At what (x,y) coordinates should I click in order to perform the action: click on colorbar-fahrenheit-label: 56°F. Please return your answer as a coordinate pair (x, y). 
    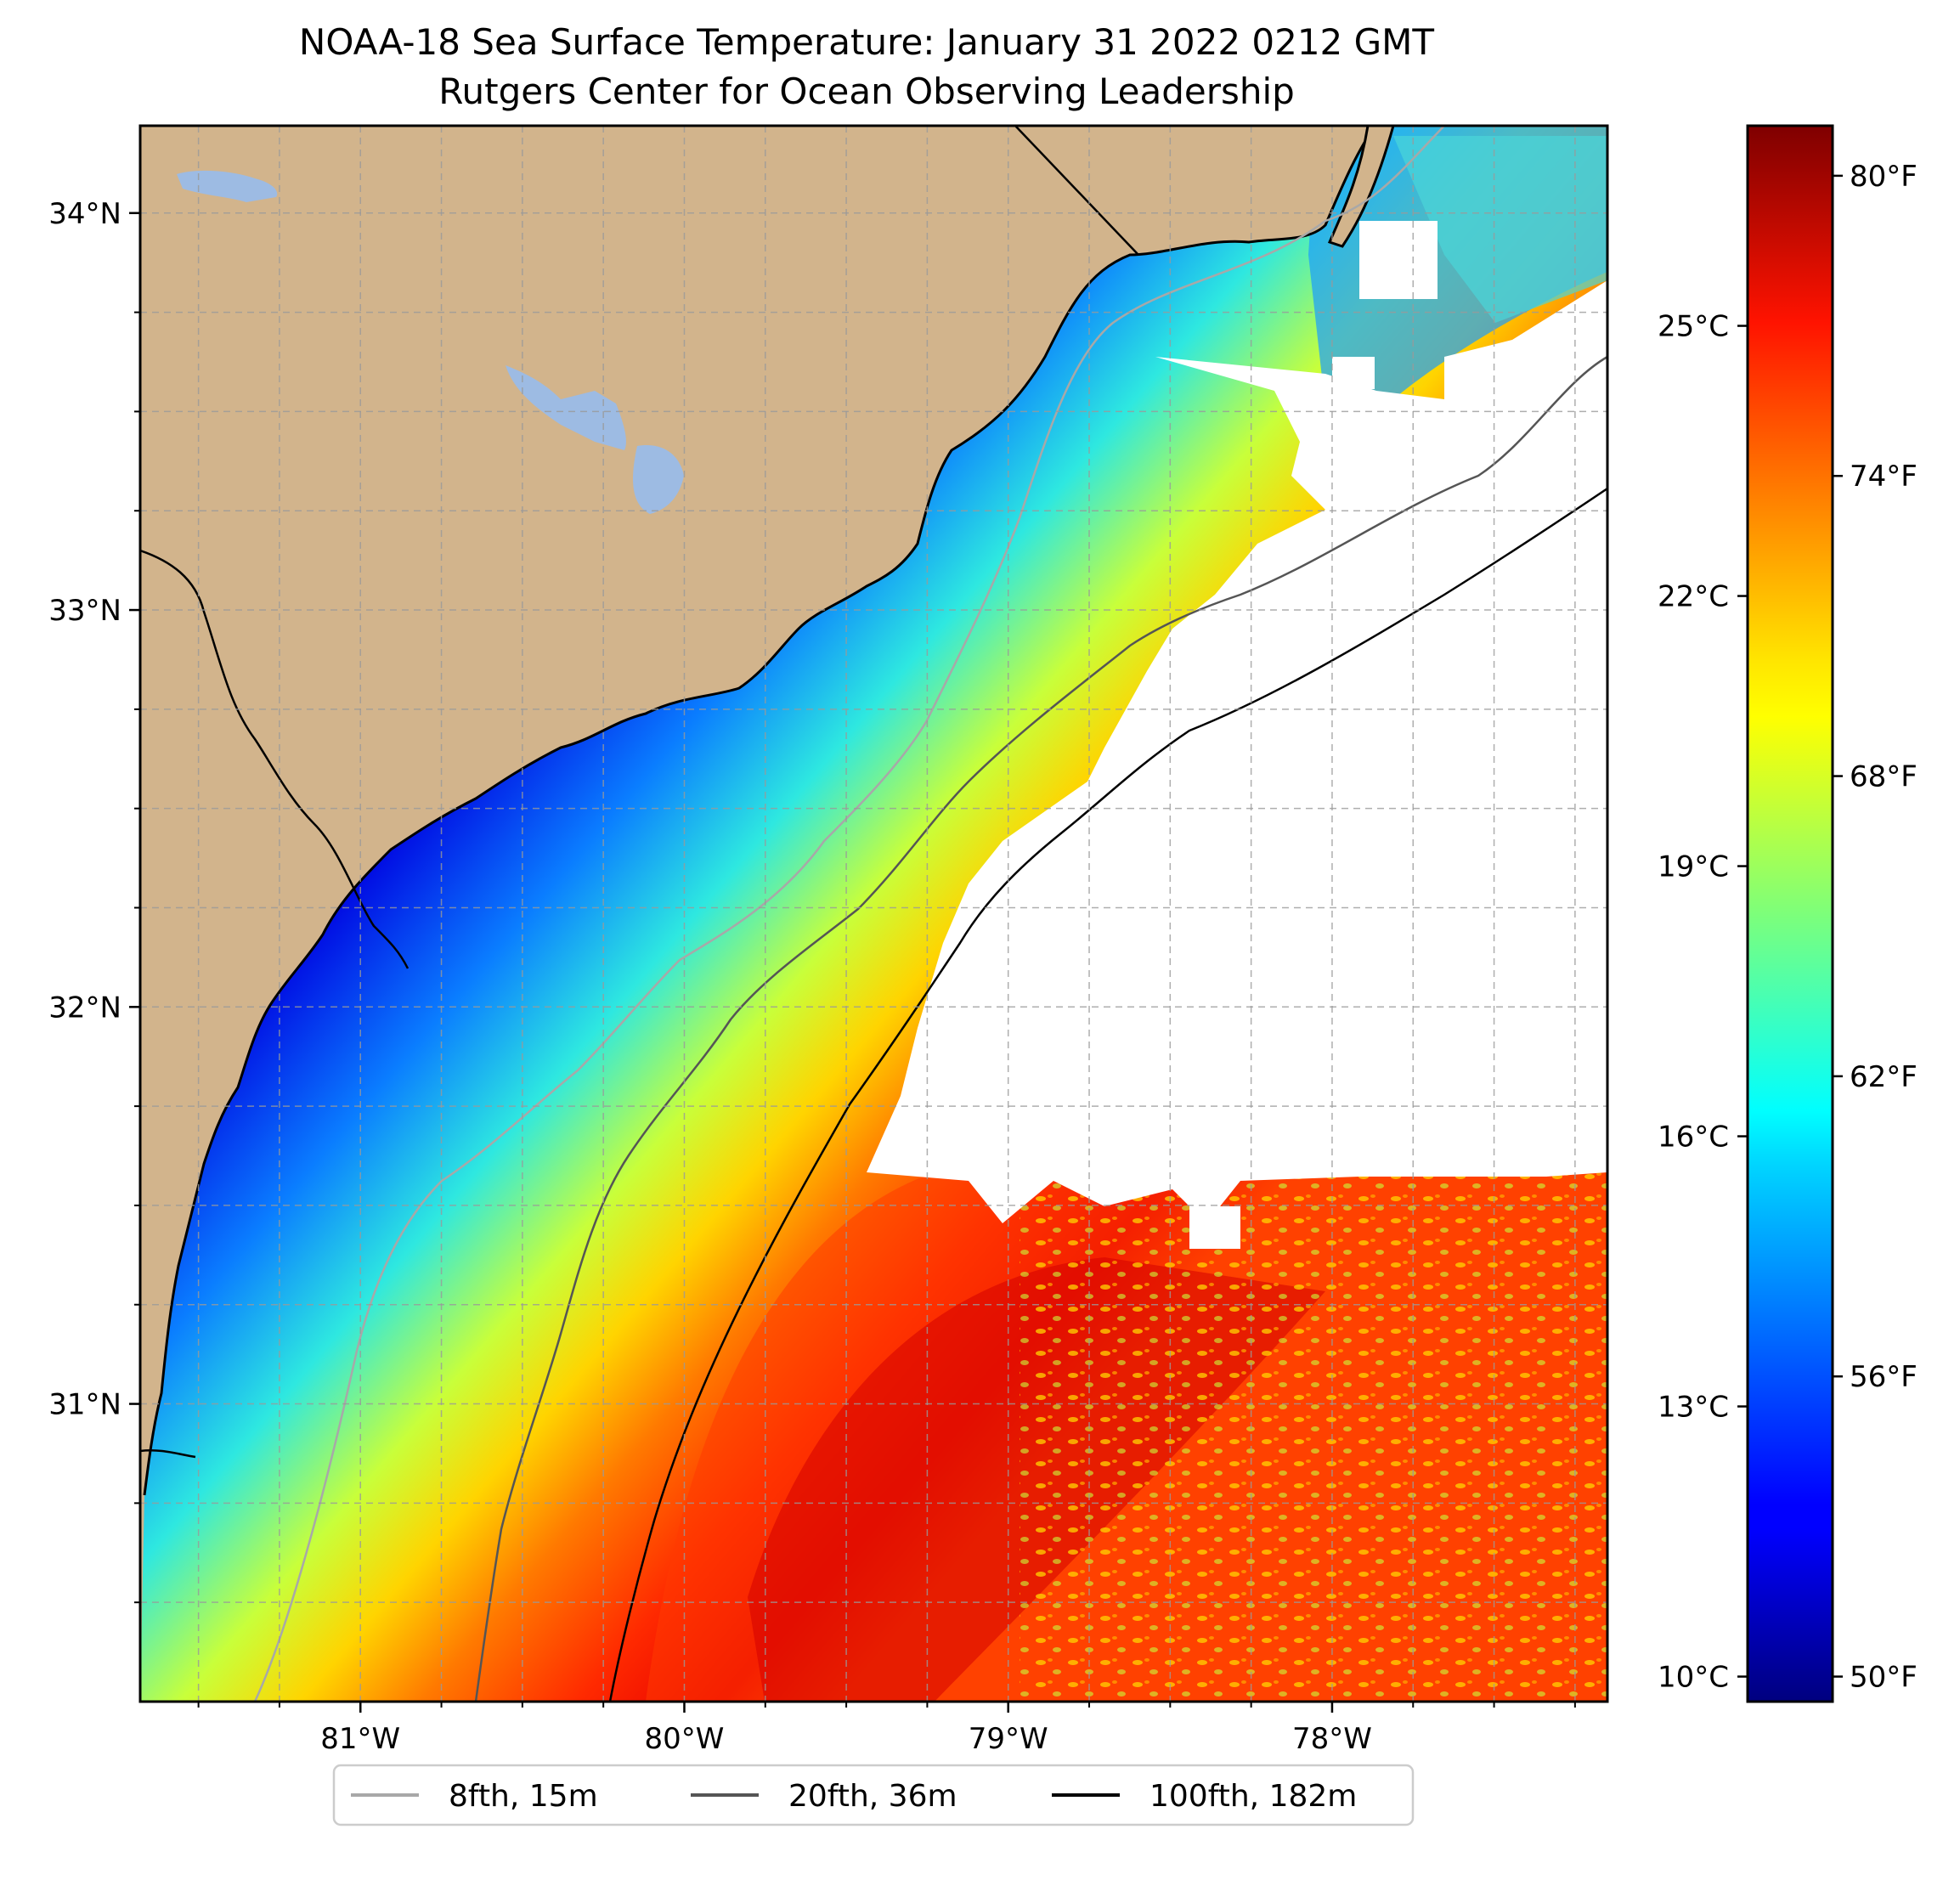
    Looking at the image, I should click on (1884, 1377).